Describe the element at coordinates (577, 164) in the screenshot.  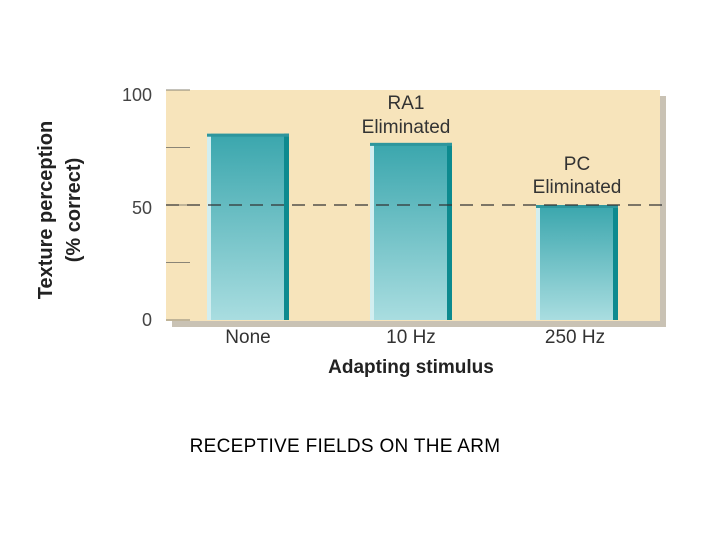
I see `annotation-pc-line1: PC` at that location.